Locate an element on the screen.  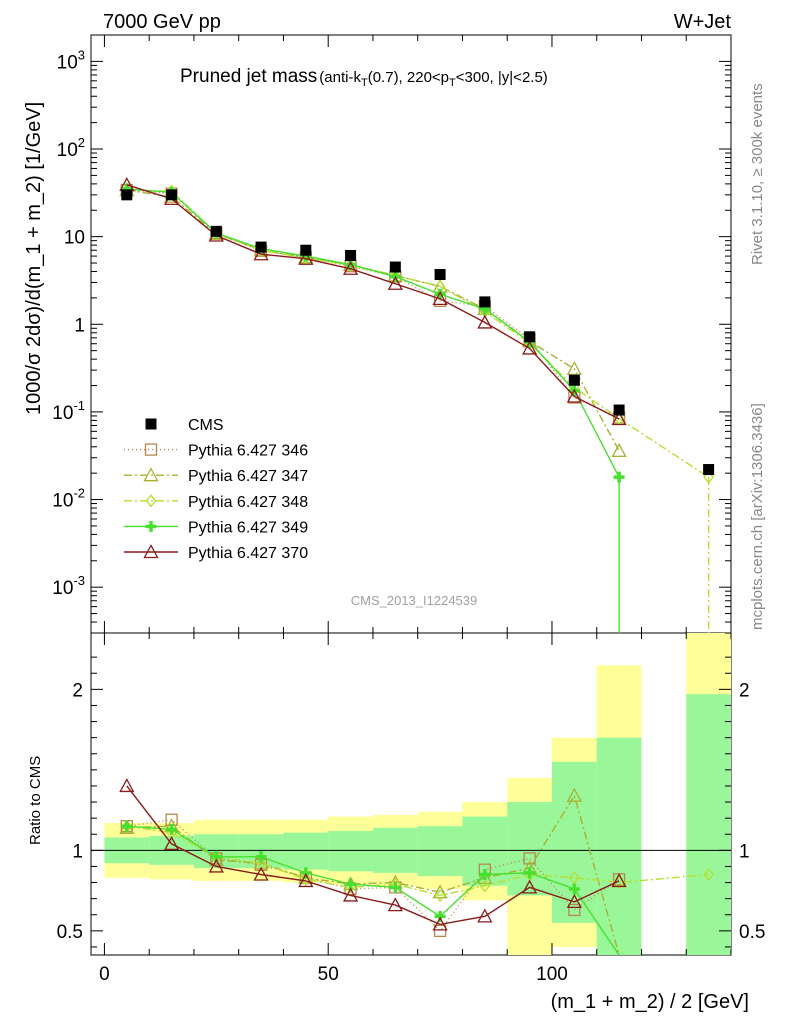
x-axis-title: (m_1 + m_2) / 2 [GeV] is located at coordinates (650, 1002).